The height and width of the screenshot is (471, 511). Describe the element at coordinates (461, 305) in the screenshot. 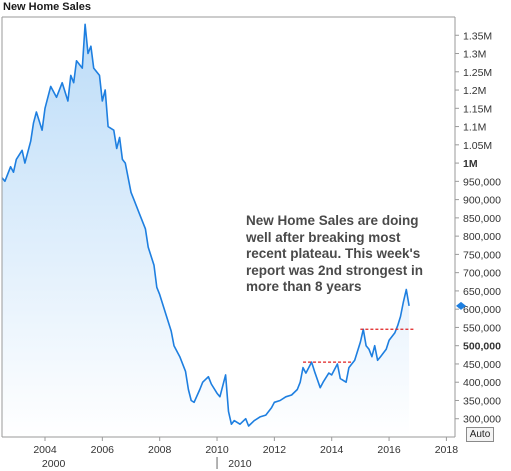

I see `last-value-marker` at that location.